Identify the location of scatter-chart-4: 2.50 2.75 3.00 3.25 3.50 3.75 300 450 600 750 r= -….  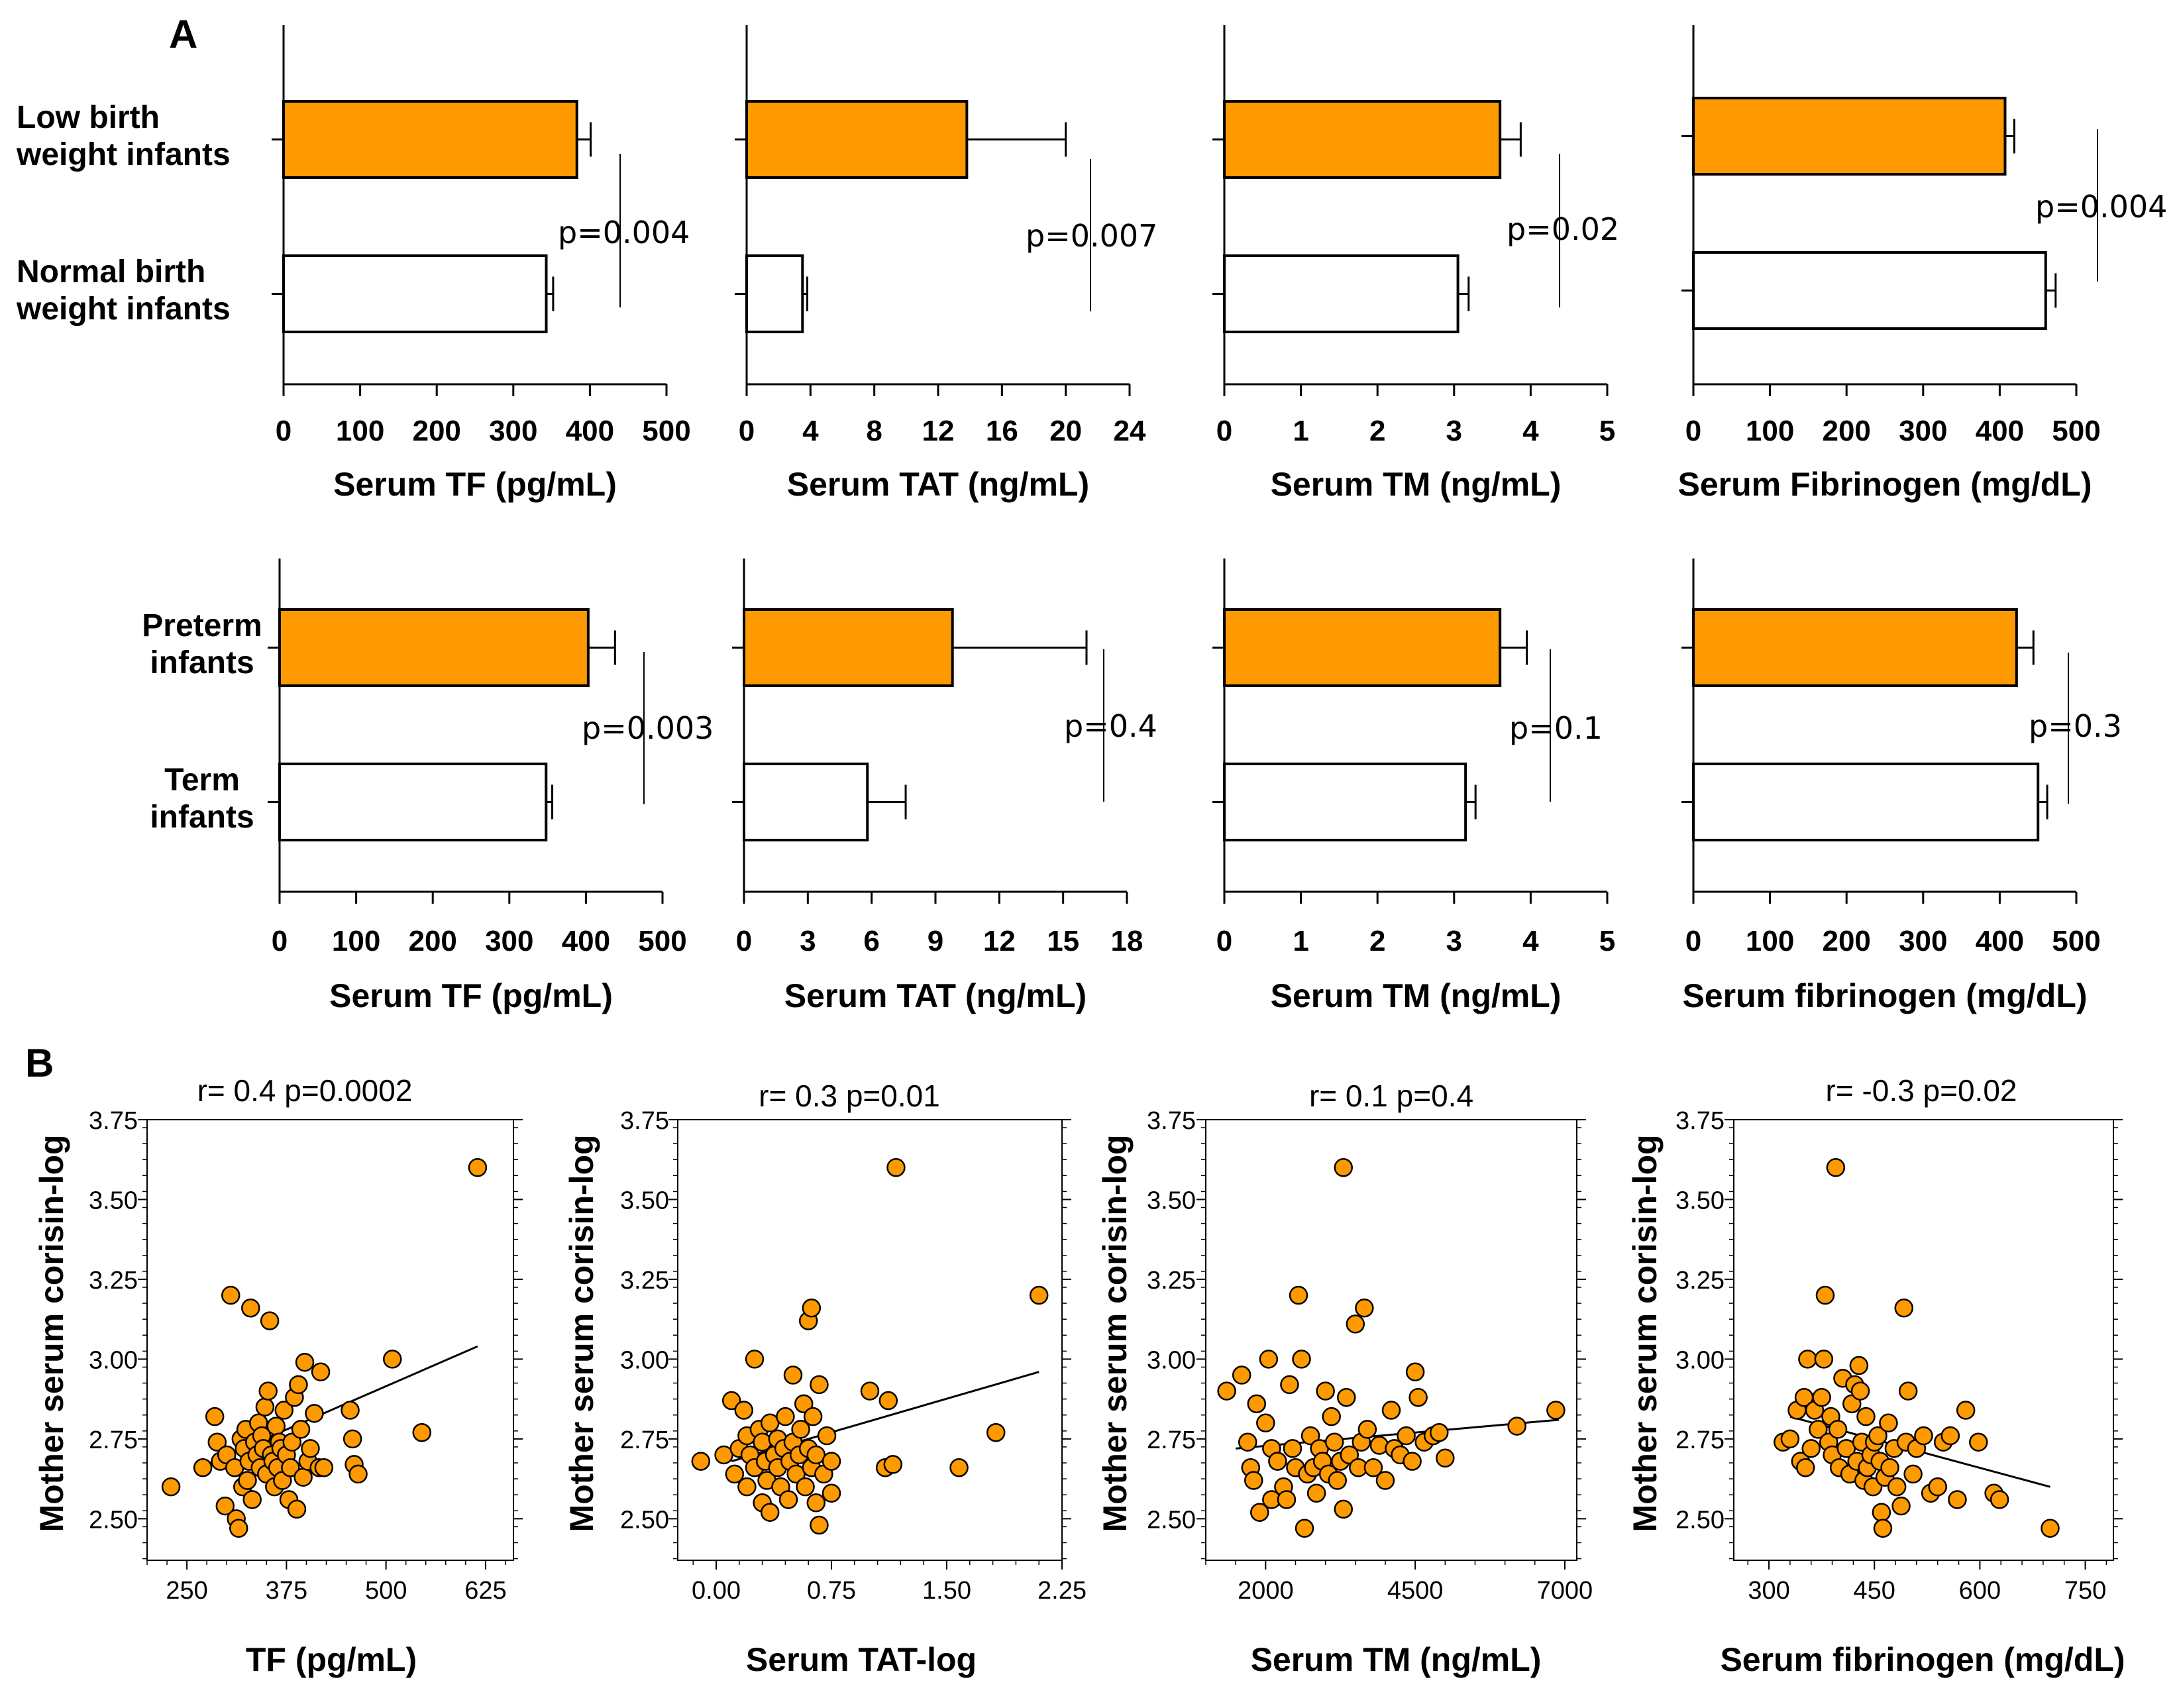
(1875, 1375).